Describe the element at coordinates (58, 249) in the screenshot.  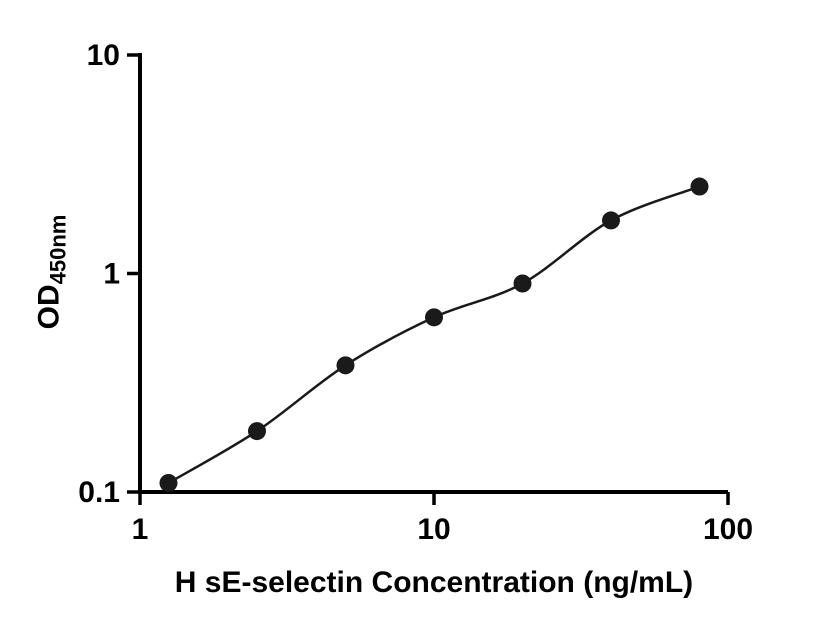
I see `y-axis-title-subscript: 450nm` at that location.